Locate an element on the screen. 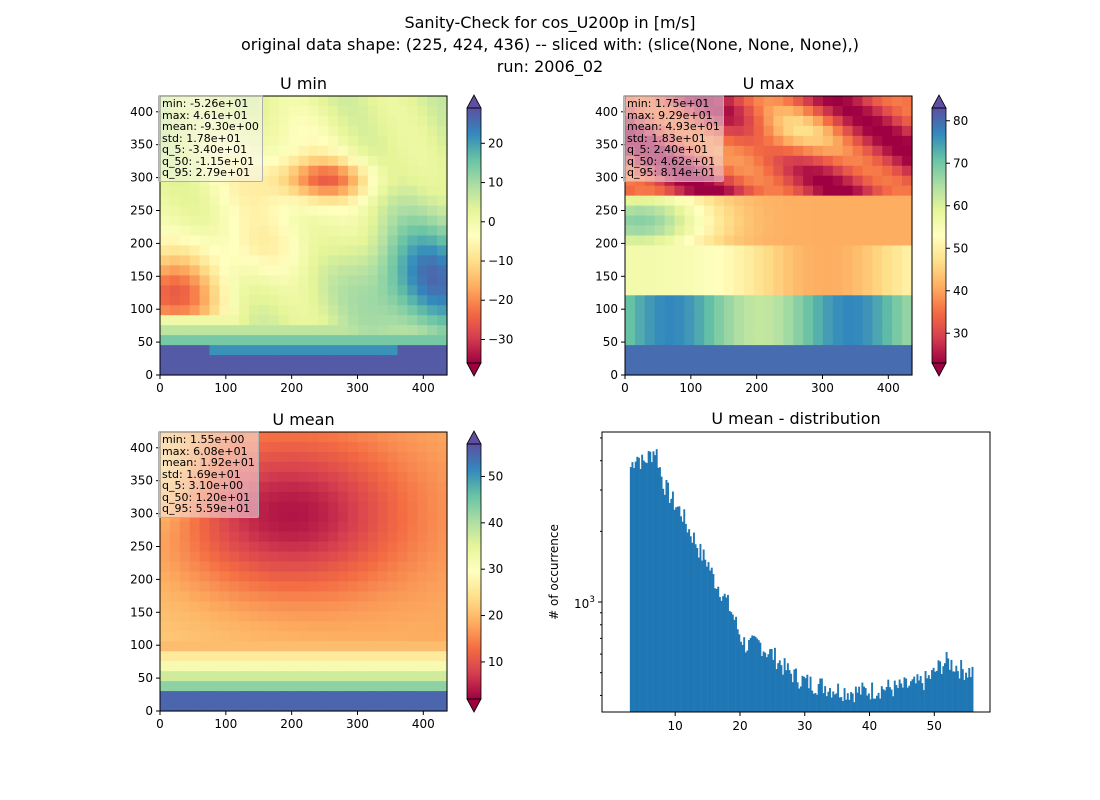 This screenshot has height=800, width=1100. y-tick-label: 250 is located at coordinates (141, 210).